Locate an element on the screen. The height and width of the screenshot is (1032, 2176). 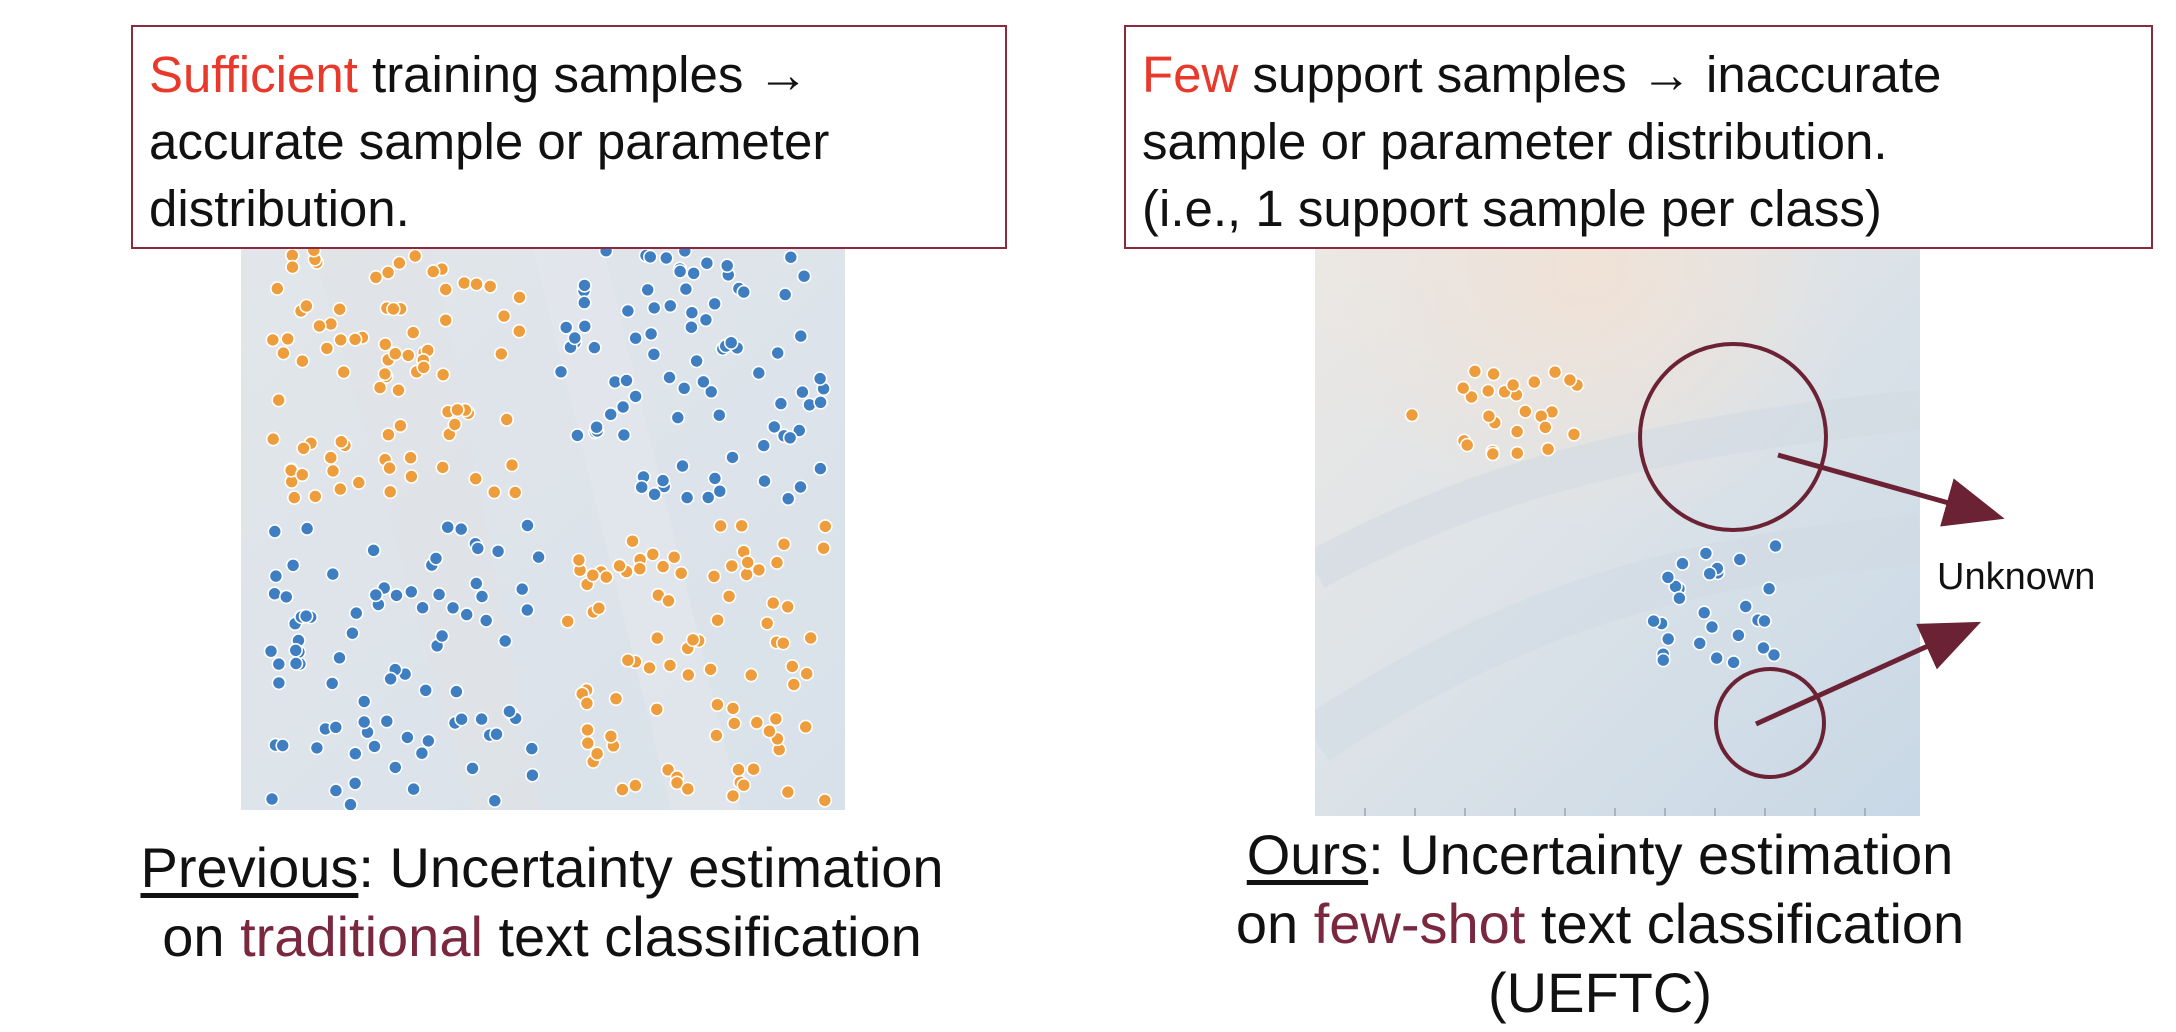
right-caption-highlight: few-shot is located at coordinates (1419, 923).